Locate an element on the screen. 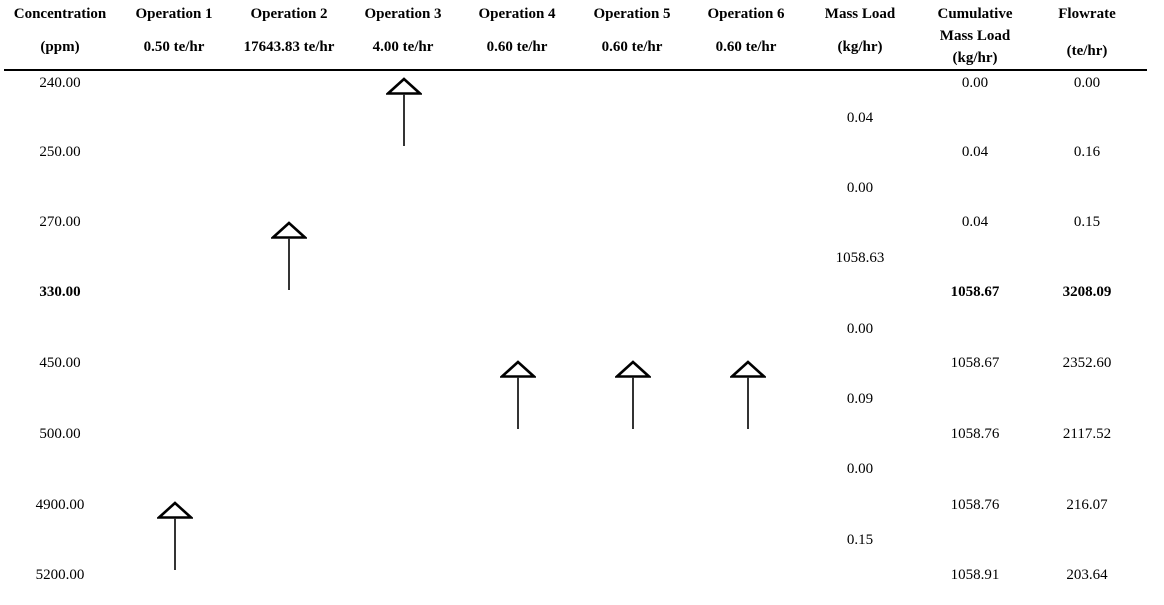 The image size is (1164, 605). column-title: Operation 3 is located at coordinates (403, 14).